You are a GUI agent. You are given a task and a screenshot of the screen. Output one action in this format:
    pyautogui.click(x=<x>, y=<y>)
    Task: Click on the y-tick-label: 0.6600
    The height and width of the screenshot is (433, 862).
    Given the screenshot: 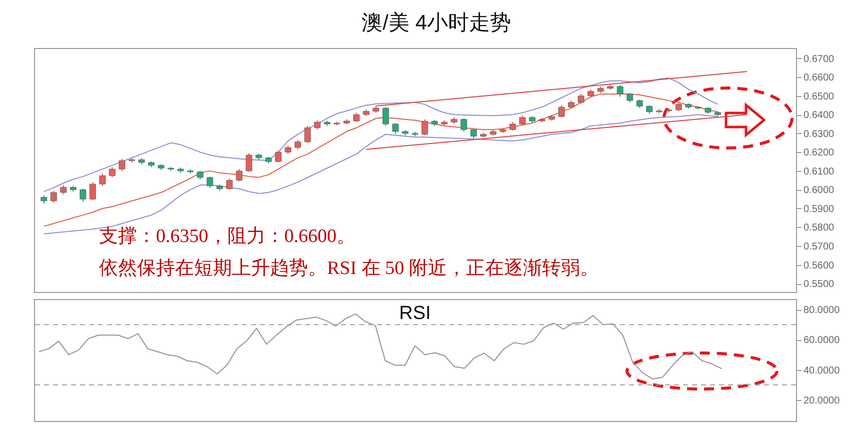 What is the action you would take?
    pyautogui.click(x=819, y=78)
    